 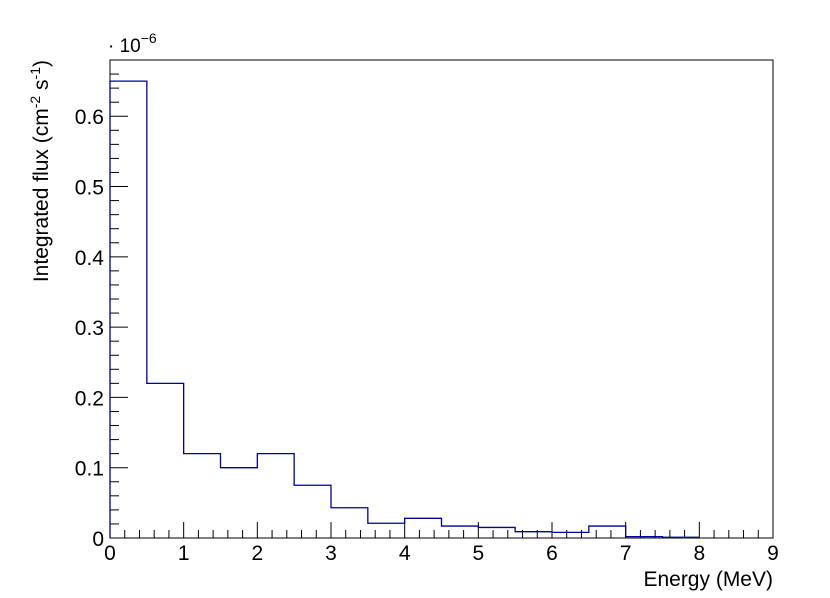 What do you see at coordinates (90, 258) in the screenshot?
I see `y-tick-label: 0.4` at bounding box center [90, 258].